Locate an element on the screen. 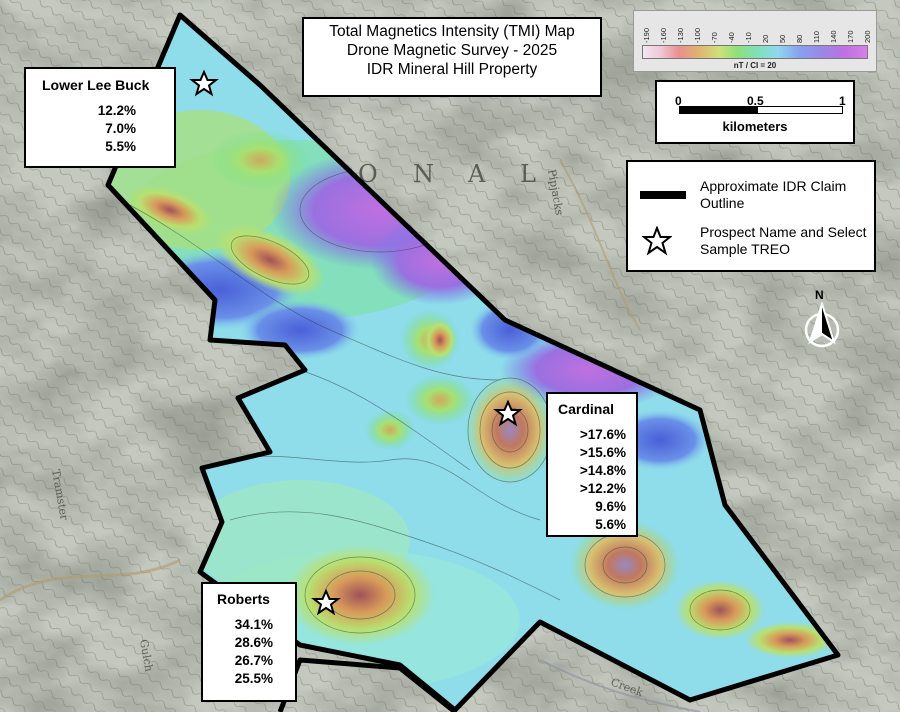  prospect-star-cardinal is located at coordinates (508, 413).